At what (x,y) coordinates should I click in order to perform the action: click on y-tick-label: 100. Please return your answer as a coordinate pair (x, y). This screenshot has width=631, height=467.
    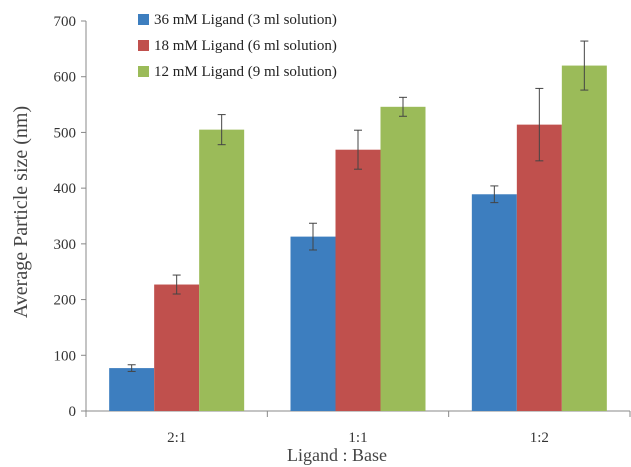
    Looking at the image, I should click on (65, 356).